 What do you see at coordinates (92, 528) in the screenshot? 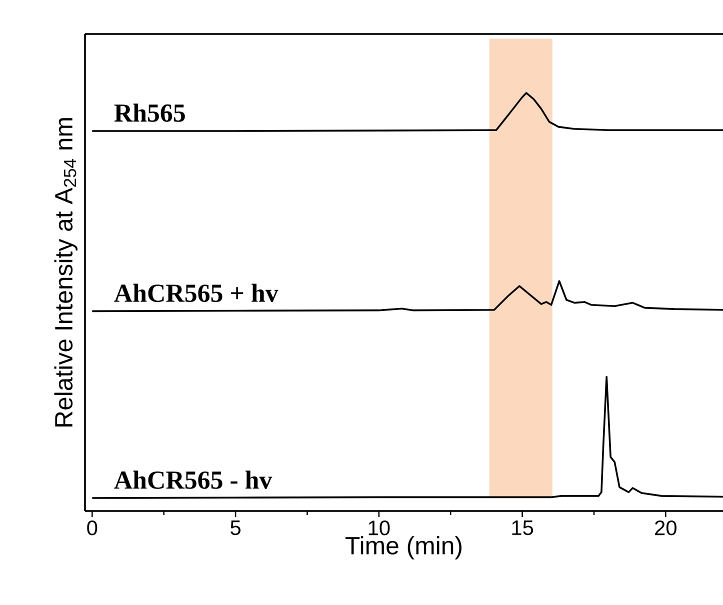
I see `x-tick-label: 0` at bounding box center [92, 528].